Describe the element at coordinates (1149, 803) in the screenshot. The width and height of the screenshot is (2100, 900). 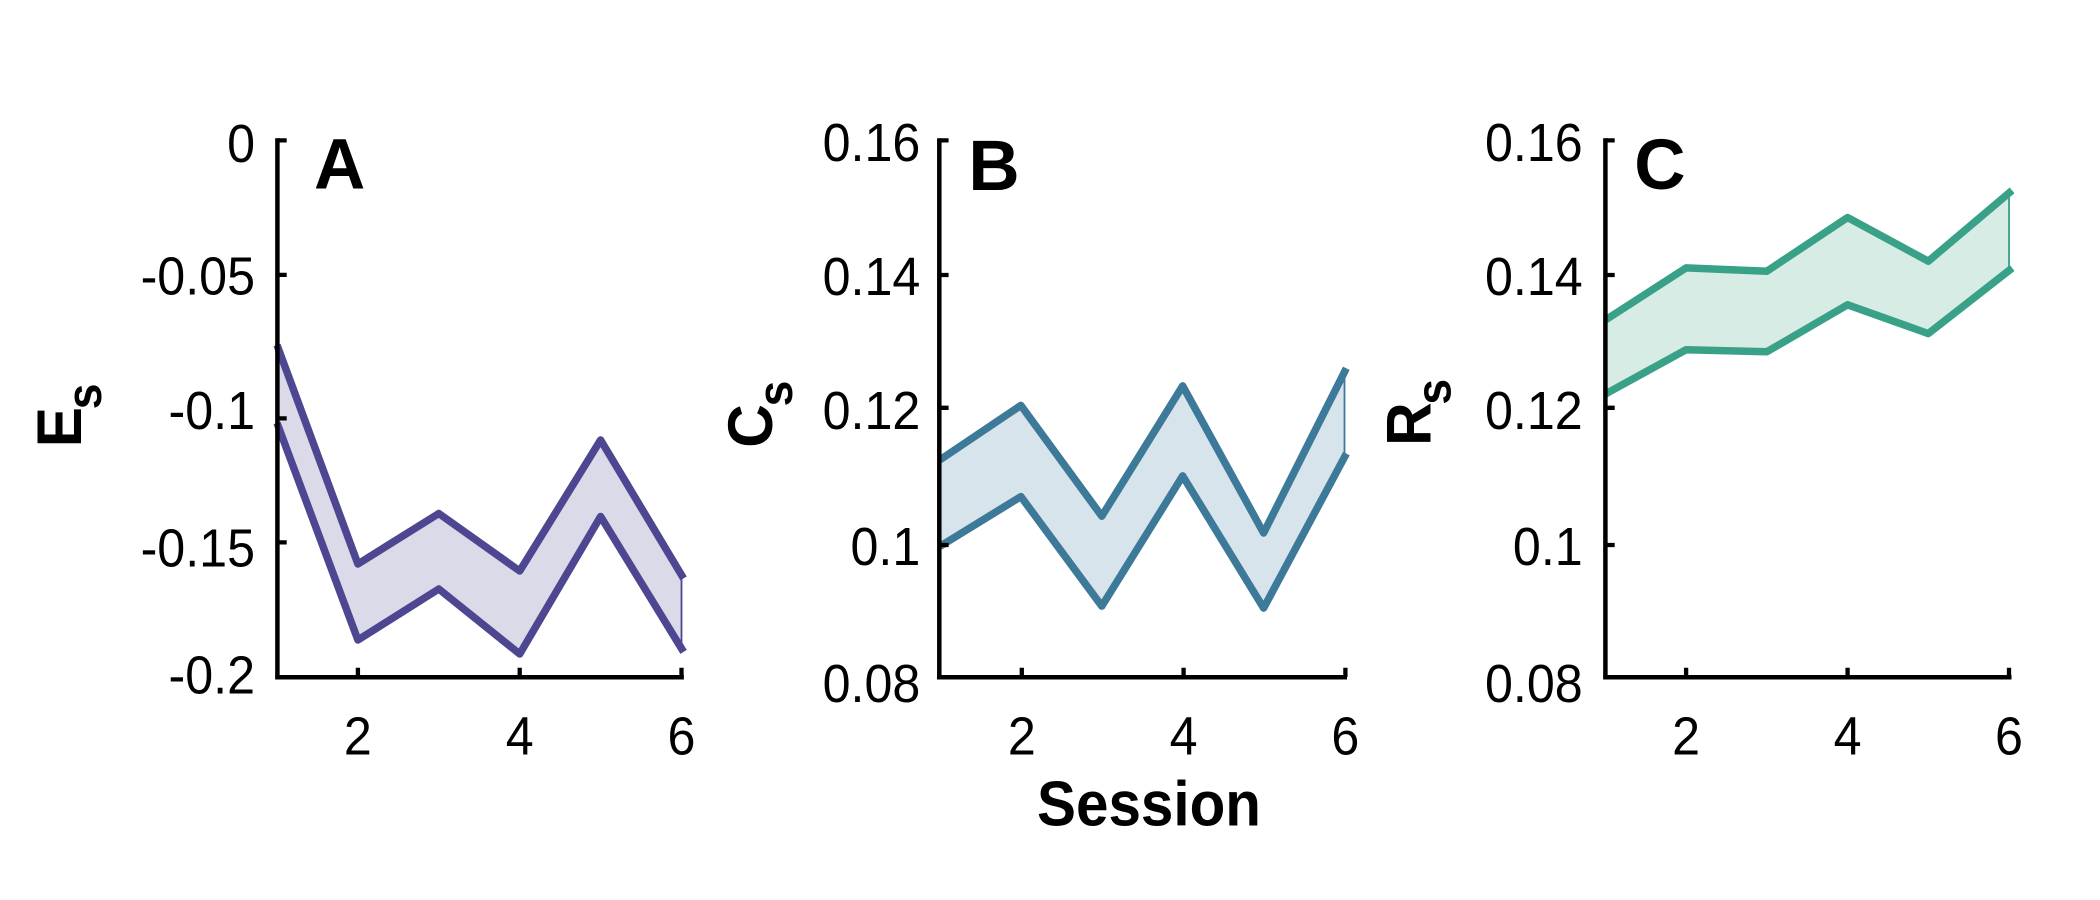
I see `svg-text: Session` at that location.